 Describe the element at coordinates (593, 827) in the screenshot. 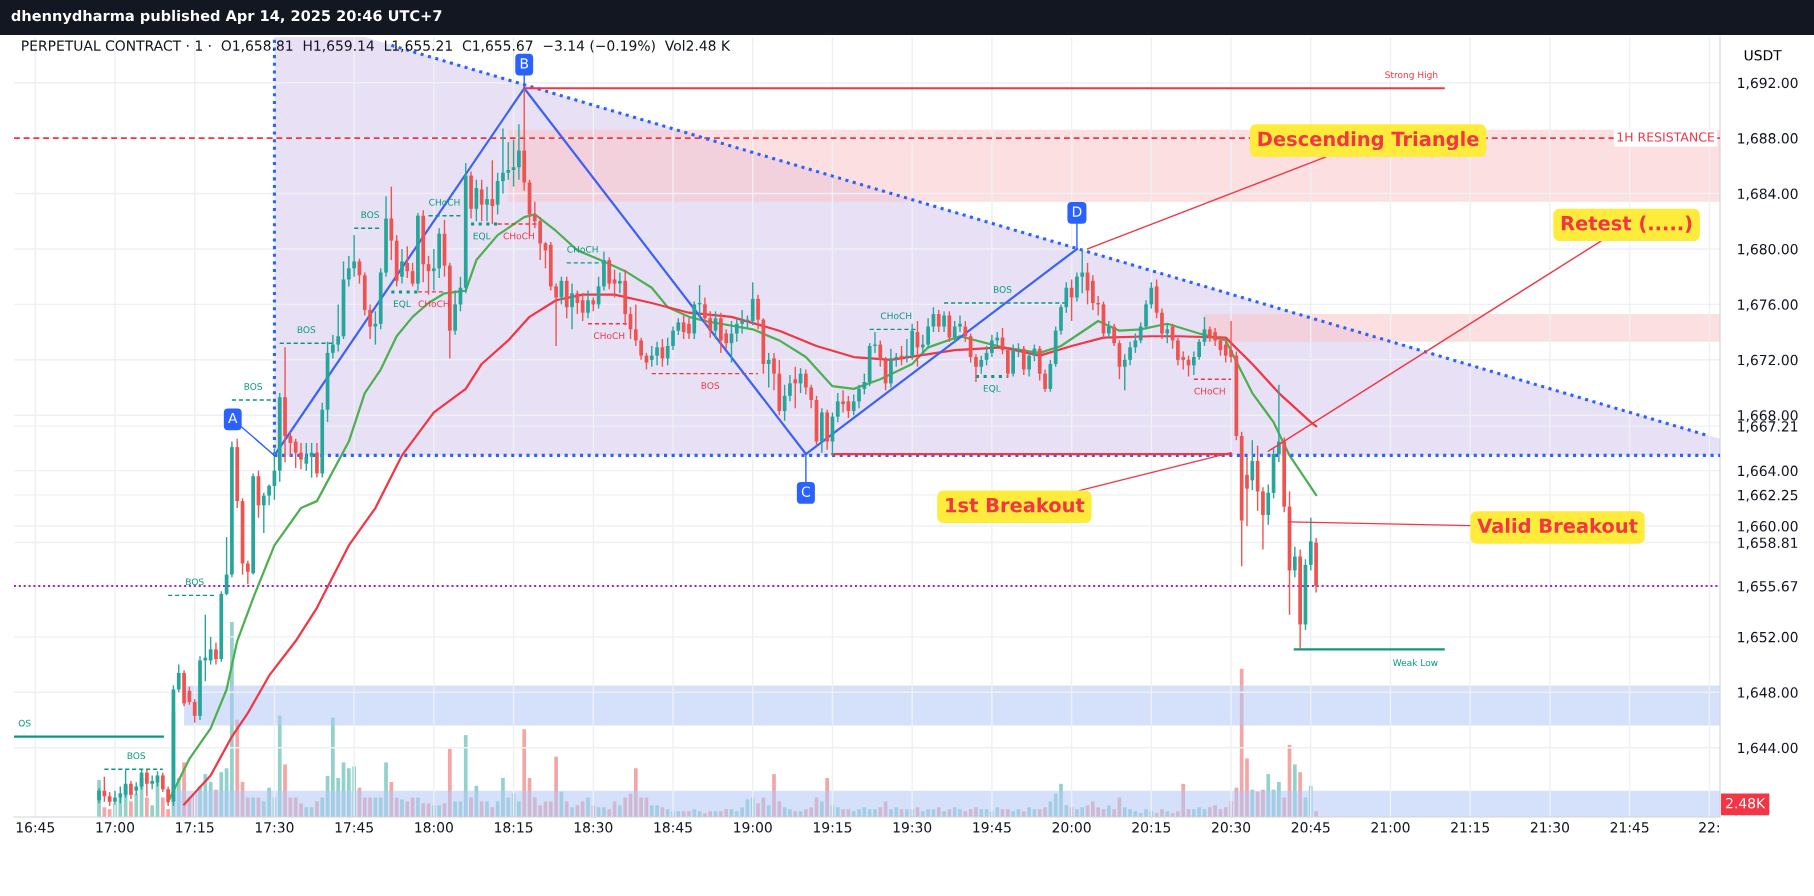

I see `x-tick-label: 18:30` at that location.